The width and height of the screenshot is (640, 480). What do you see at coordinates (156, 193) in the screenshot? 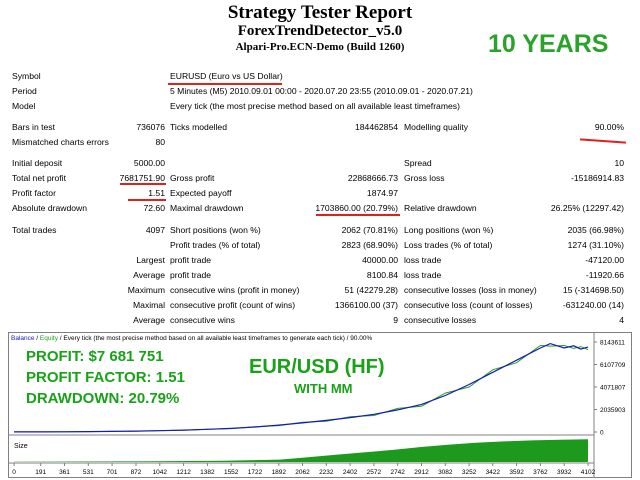
I see `pf-value: 1.51` at bounding box center [156, 193].